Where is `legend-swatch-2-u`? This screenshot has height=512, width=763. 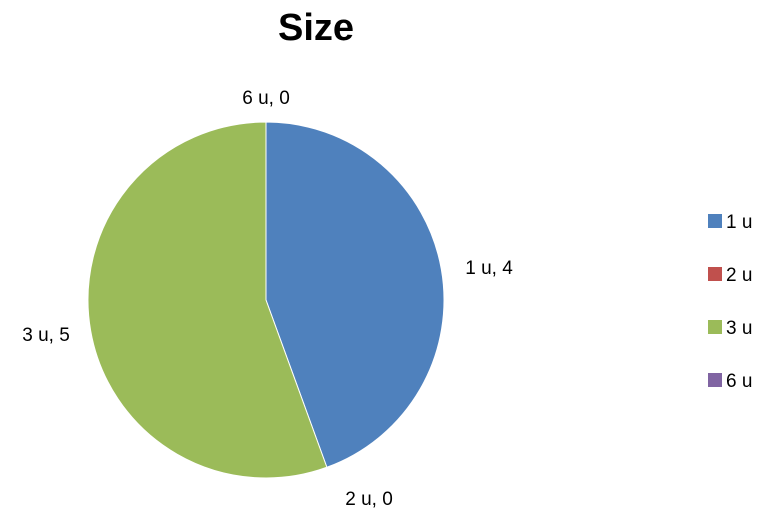 legend-swatch-2-u is located at coordinates (715, 274).